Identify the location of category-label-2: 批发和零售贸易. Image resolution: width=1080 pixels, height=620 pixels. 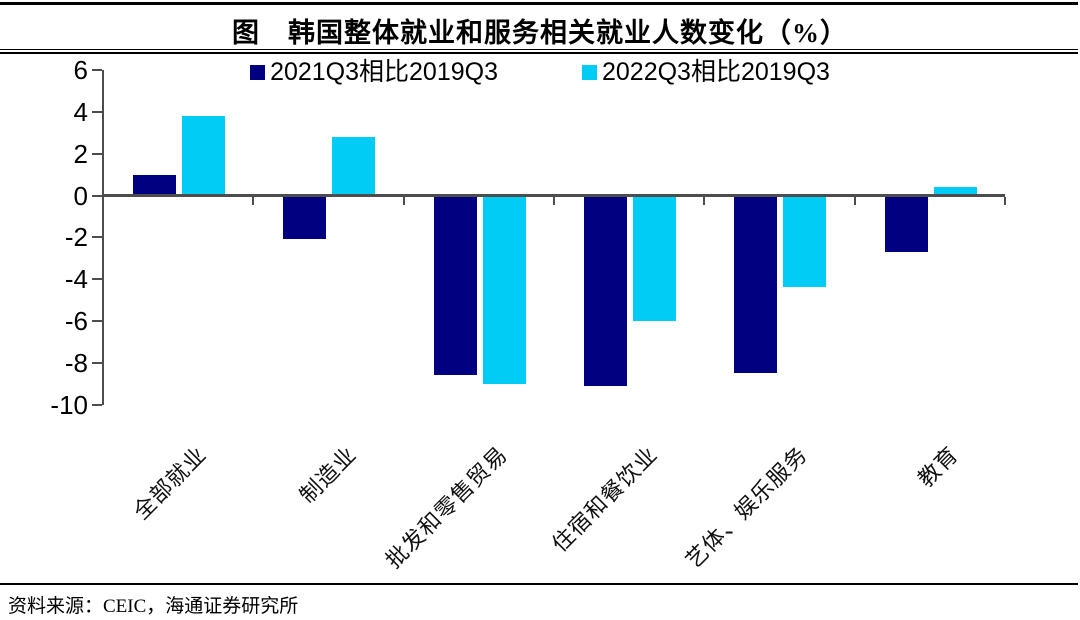
(446, 507).